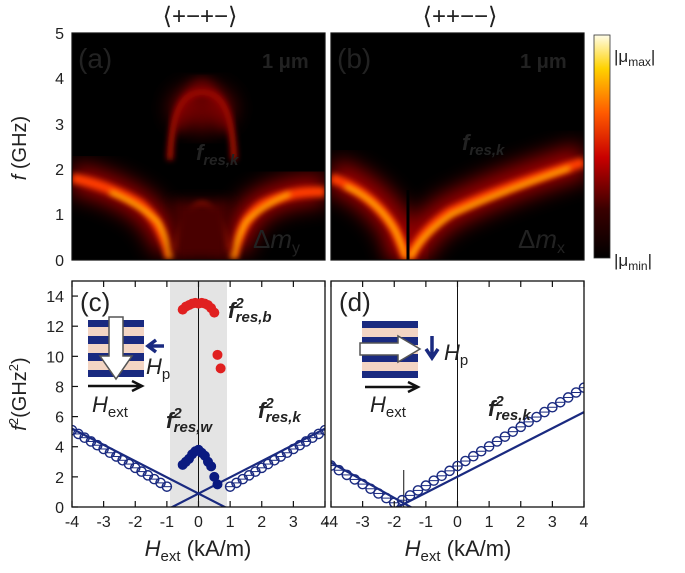 This screenshot has height=573, width=685. Describe the element at coordinates (201, 230) in the screenshot. I see `panel-a-center-glow` at that location.